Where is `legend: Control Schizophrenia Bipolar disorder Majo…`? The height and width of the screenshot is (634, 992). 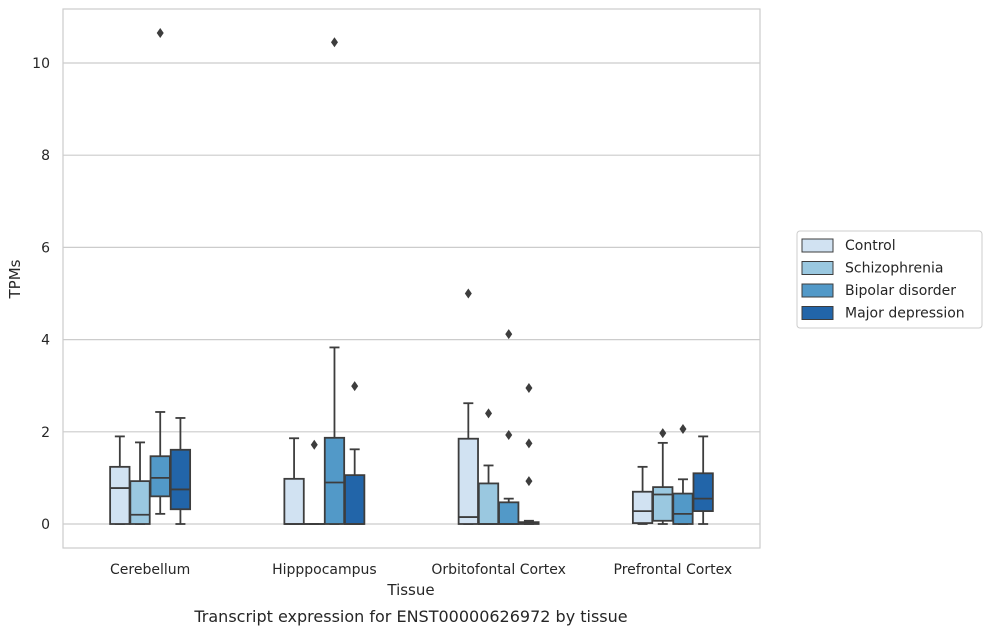 legend: Control Schizophrenia Bipolar disorder Majo… is located at coordinates (889, 279).